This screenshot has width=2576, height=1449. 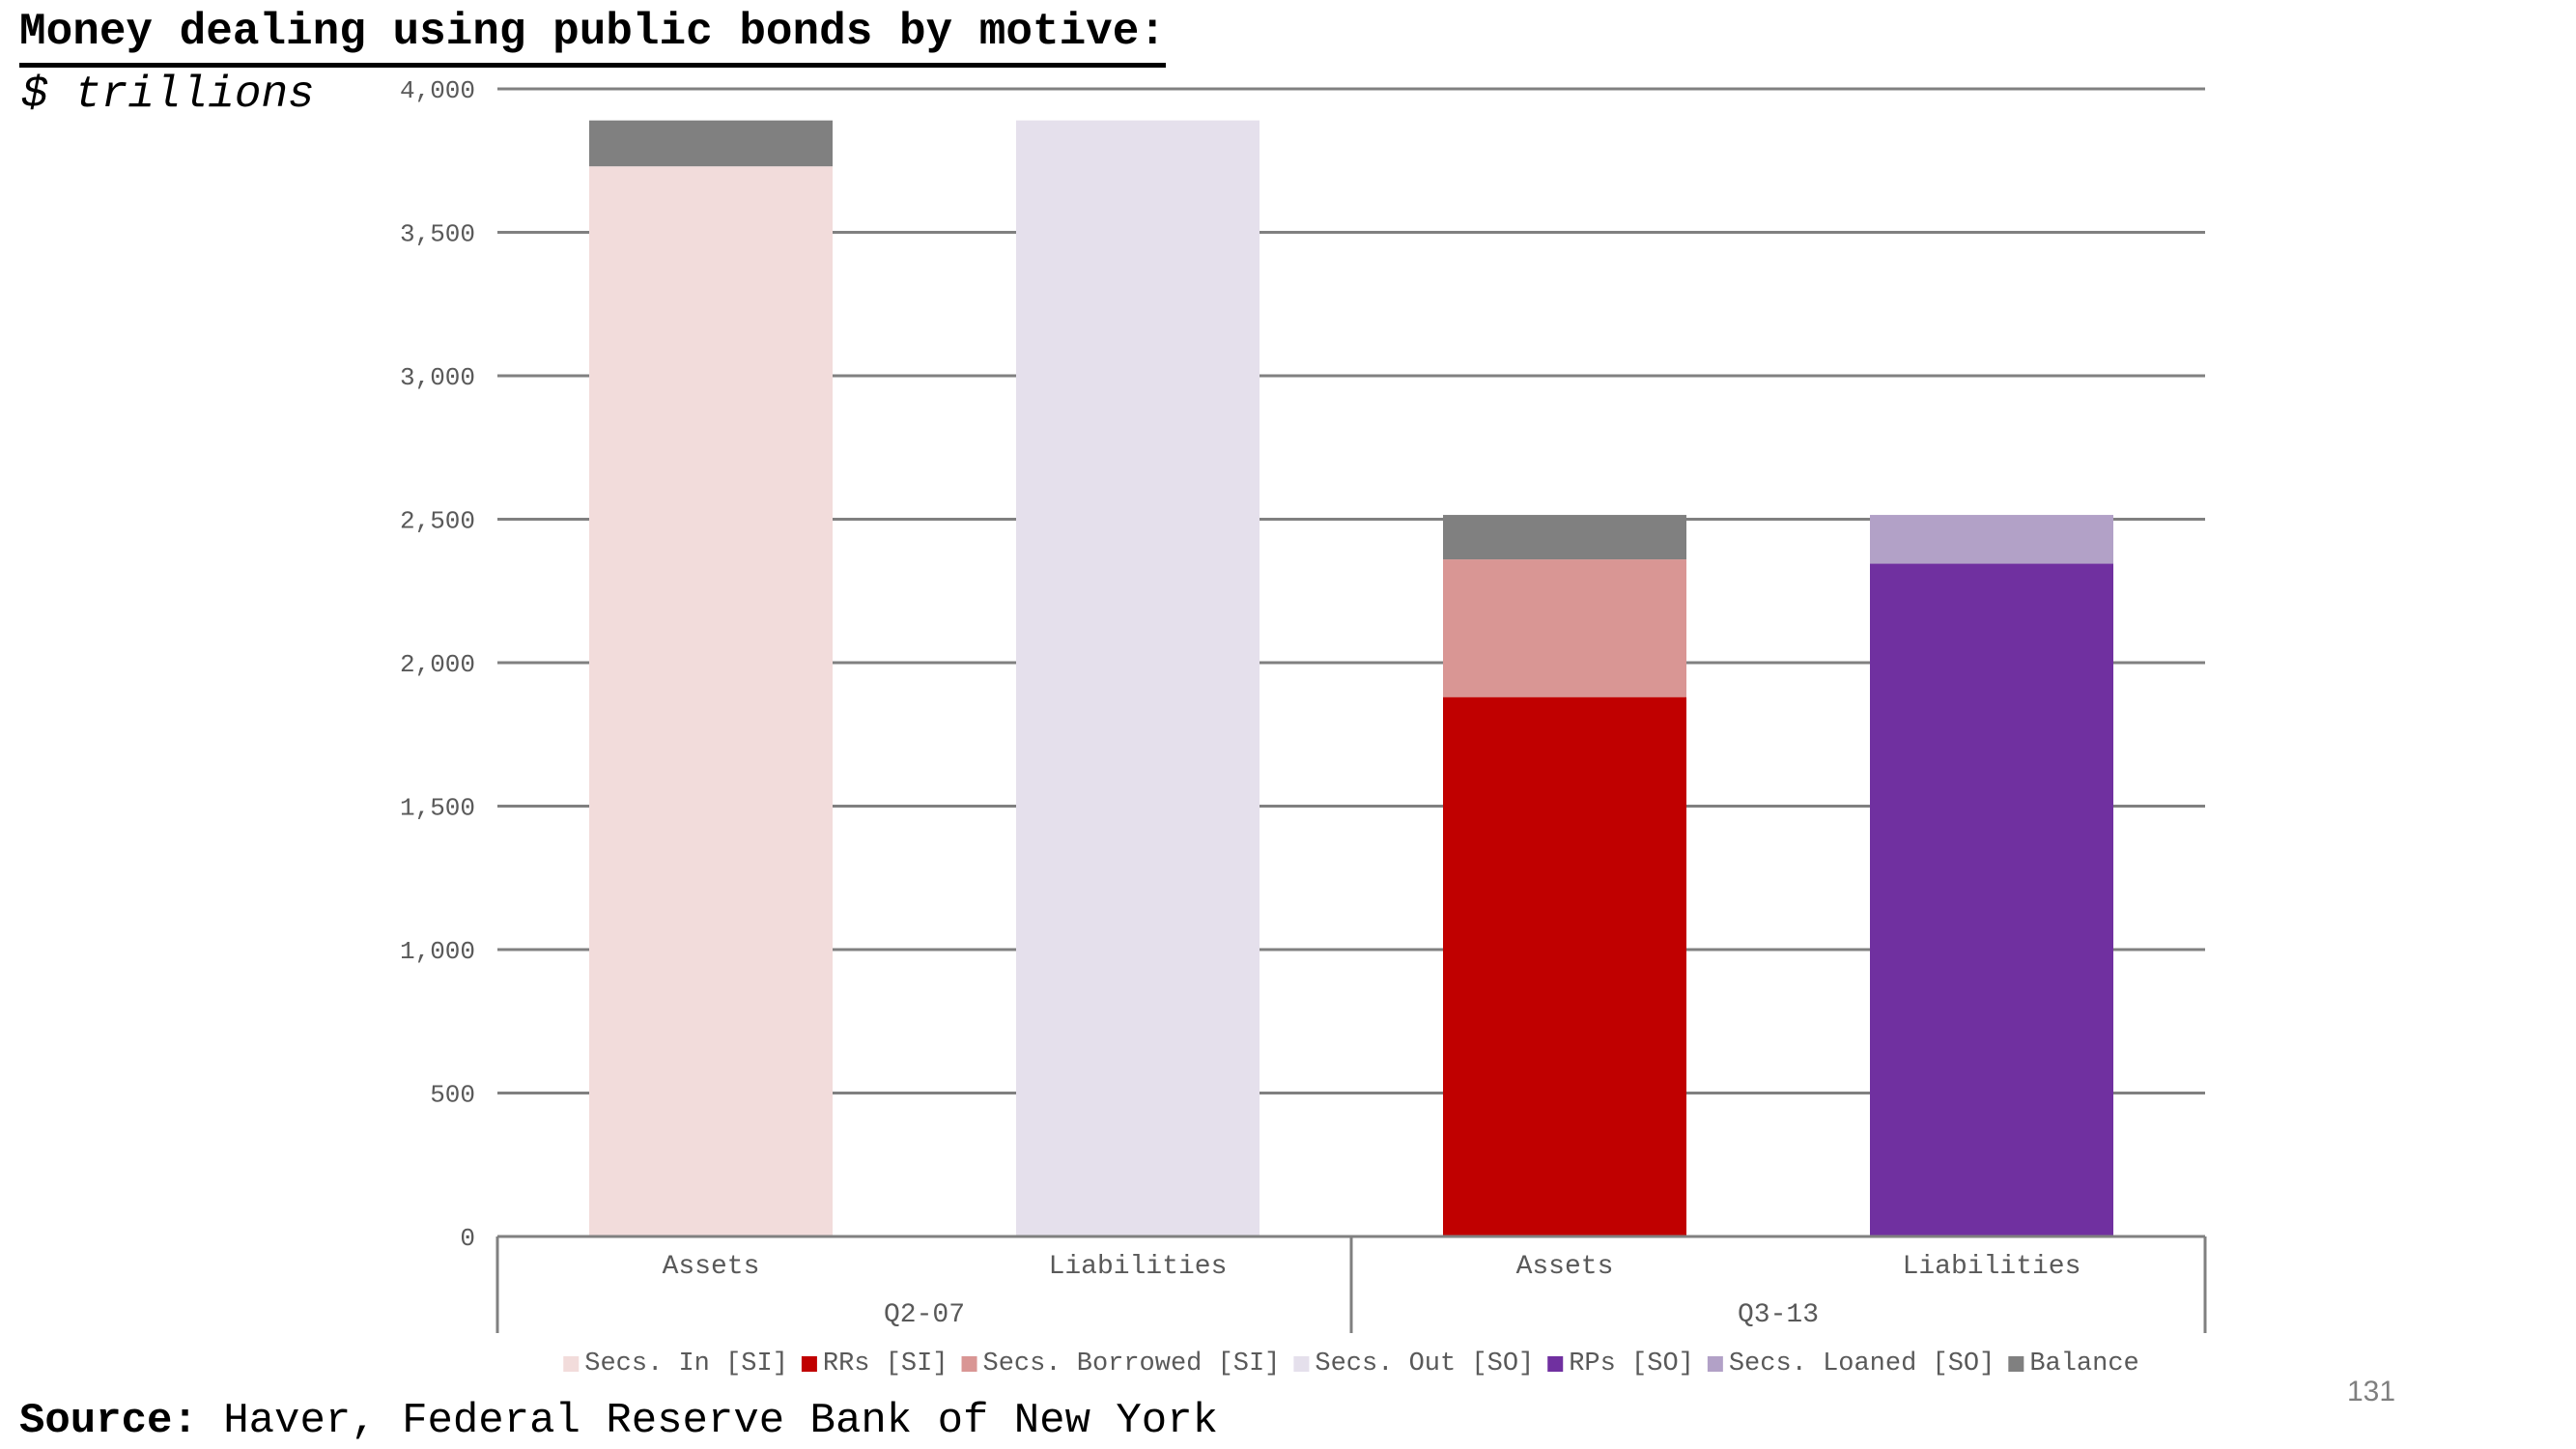 I want to click on y-tick-label: 500, so click(x=452, y=1095).